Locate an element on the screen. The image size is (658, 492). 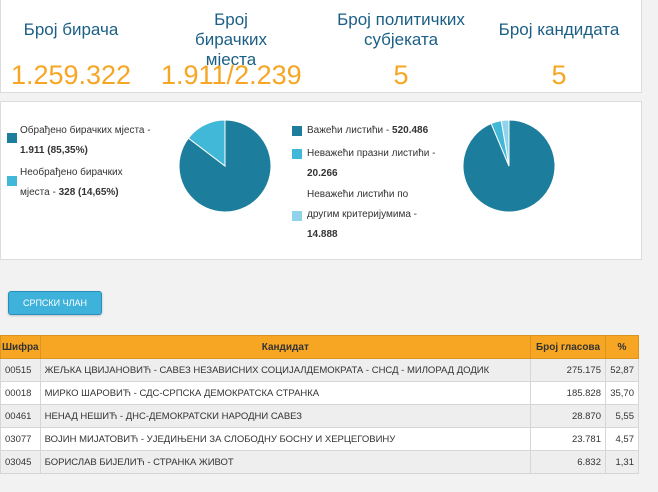
header-percent: % is located at coordinates (622, 347).